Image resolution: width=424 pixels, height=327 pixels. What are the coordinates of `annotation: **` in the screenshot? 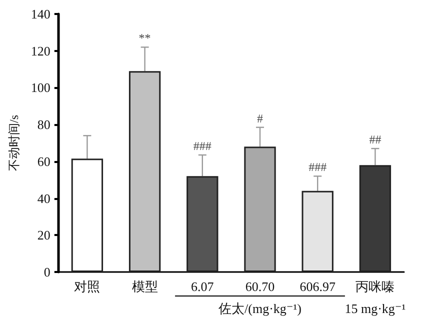 It's located at (144, 38).